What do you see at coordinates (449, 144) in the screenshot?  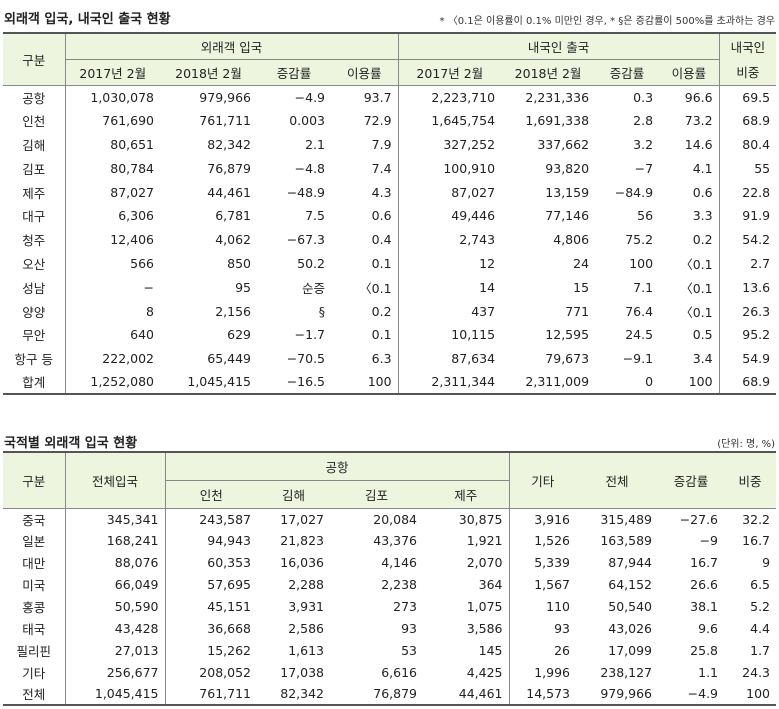 I see `table-cell: 327,252` at bounding box center [449, 144].